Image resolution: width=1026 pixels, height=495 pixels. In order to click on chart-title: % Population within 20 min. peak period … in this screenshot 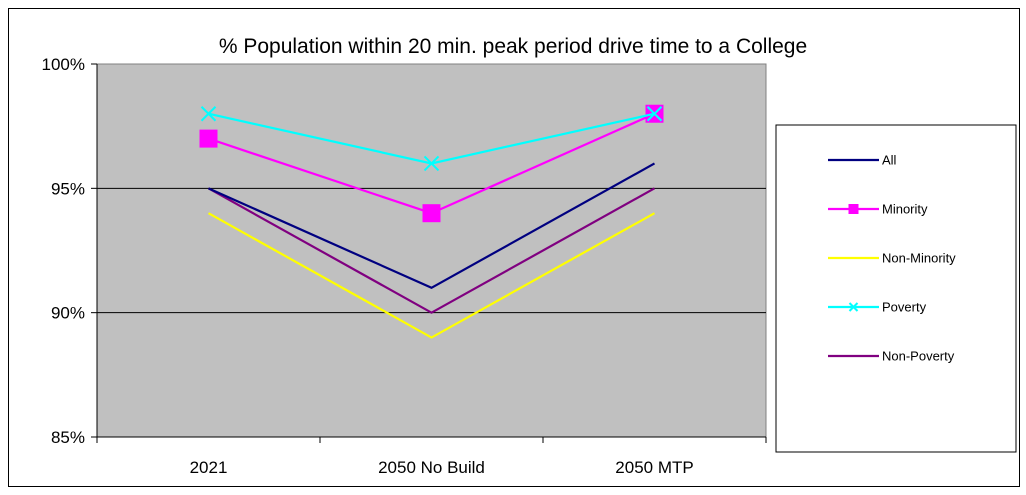, I will do `click(513, 46)`.